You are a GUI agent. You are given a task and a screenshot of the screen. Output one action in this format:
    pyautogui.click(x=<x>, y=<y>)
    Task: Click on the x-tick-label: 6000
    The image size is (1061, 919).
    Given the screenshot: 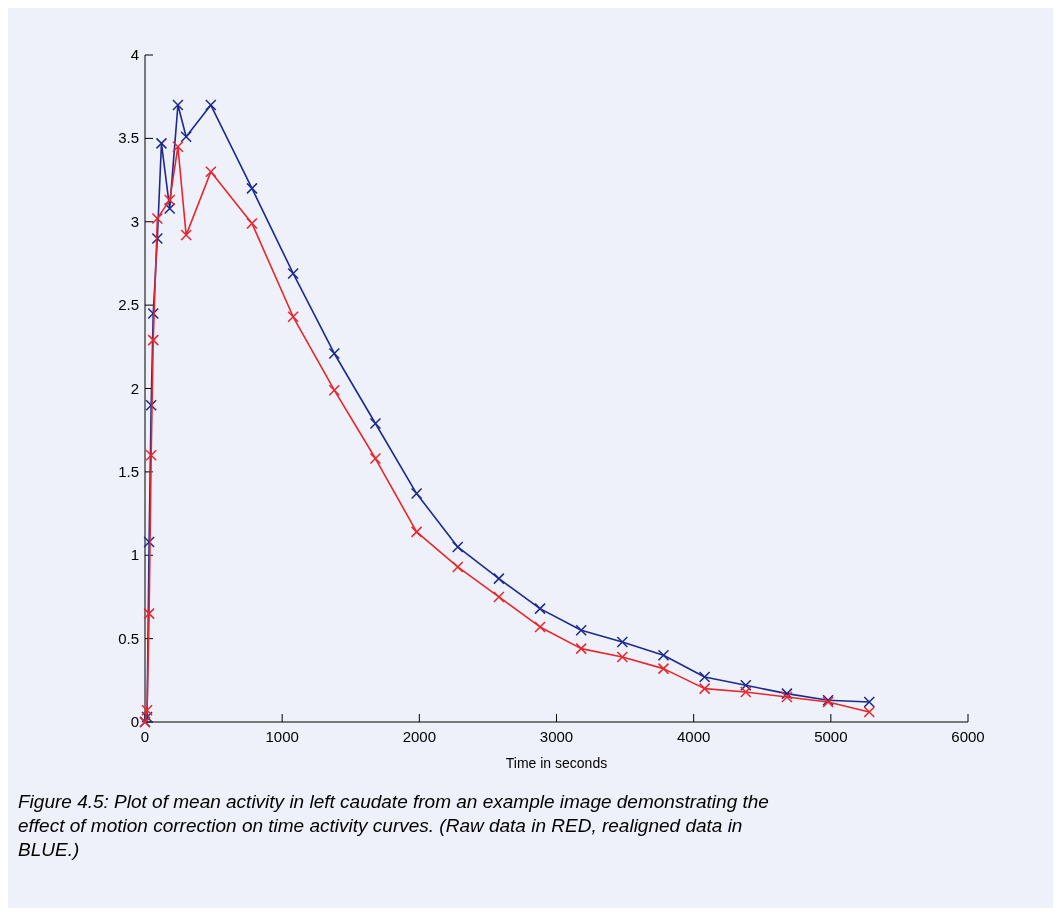 What is the action you would take?
    pyautogui.click(x=968, y=736)
    